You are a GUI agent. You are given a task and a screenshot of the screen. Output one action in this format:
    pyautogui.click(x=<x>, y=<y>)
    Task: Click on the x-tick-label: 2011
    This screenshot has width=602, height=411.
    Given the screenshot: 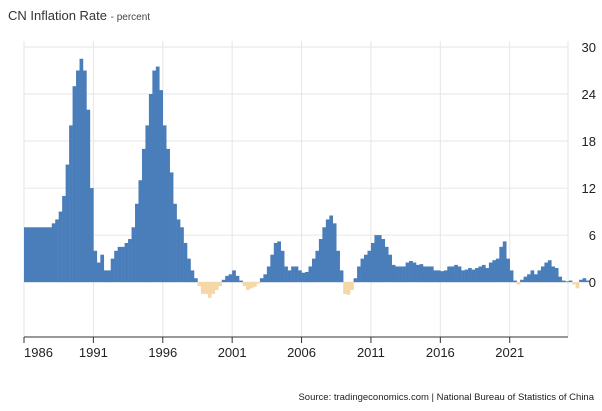 What is the action you would take?
    pyautogui.click(x=371, y=352)
    